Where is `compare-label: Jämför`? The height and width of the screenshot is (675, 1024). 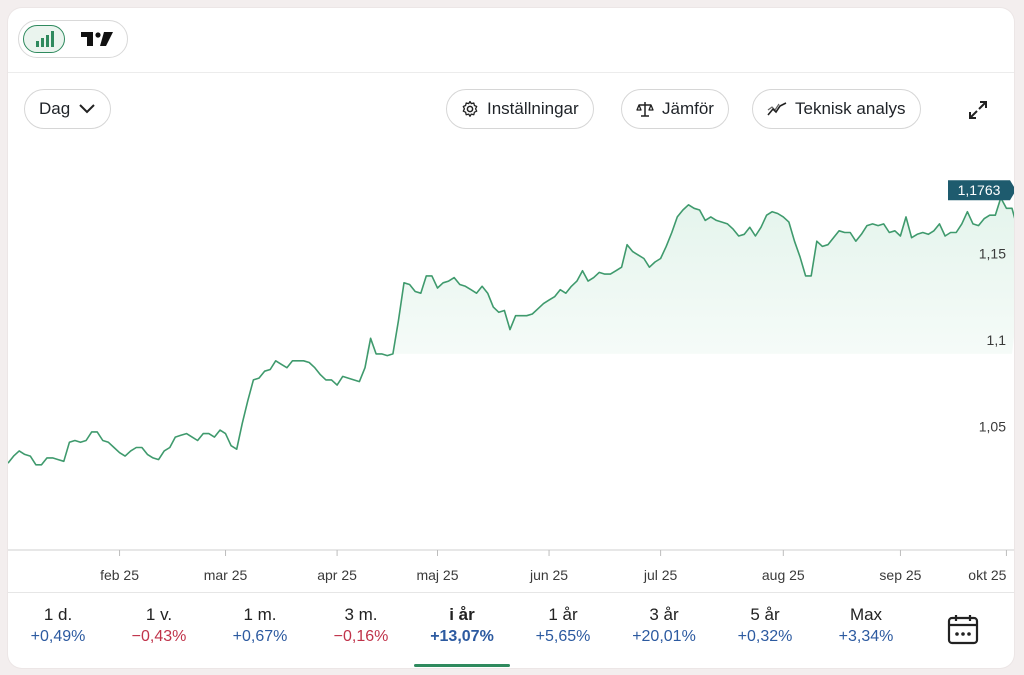 compare-label: Jämför is located at coordinates (688, 108).